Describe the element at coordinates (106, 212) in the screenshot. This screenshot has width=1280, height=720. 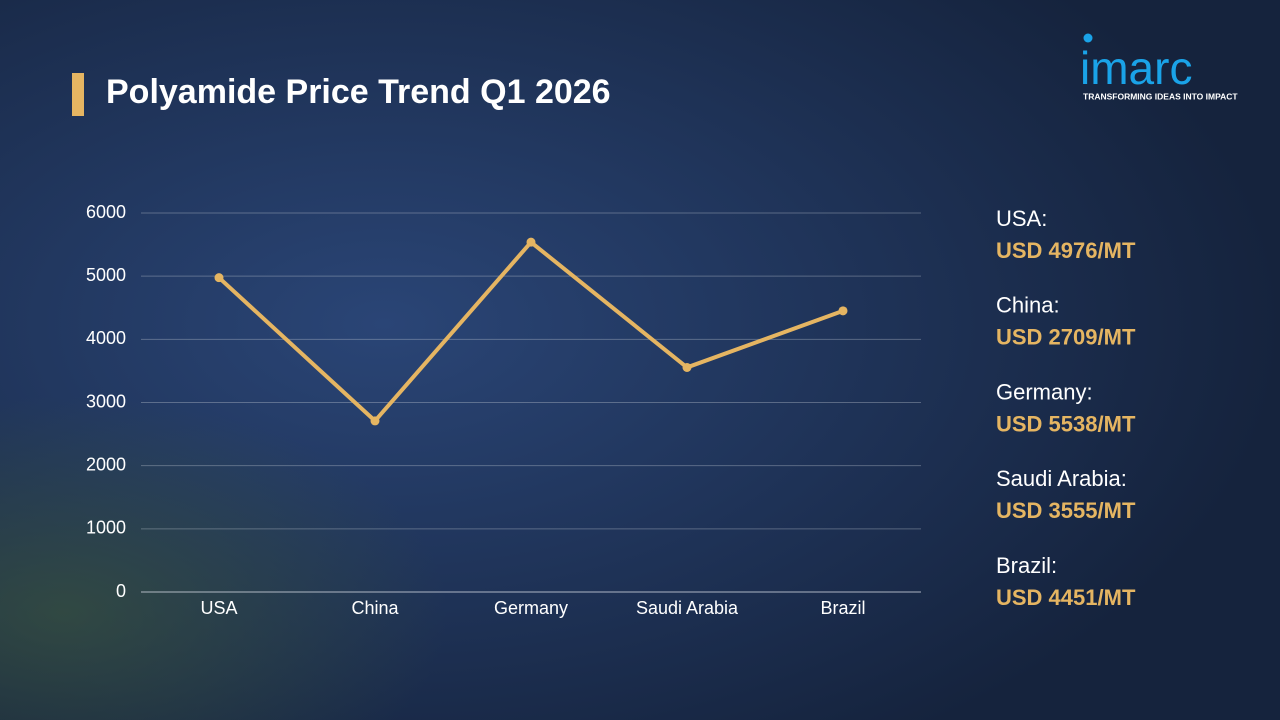
I see `y-tick-label: 6000` at that location.